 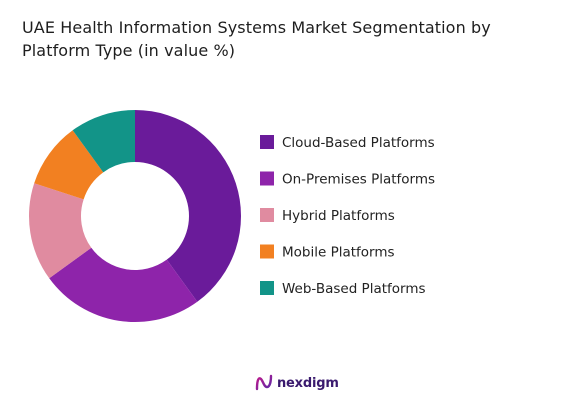 What do you see at coordinates (103, 141) in the screenshot?
I see `donut-slice-web-based-platforms` at bounding box center [103, 141].